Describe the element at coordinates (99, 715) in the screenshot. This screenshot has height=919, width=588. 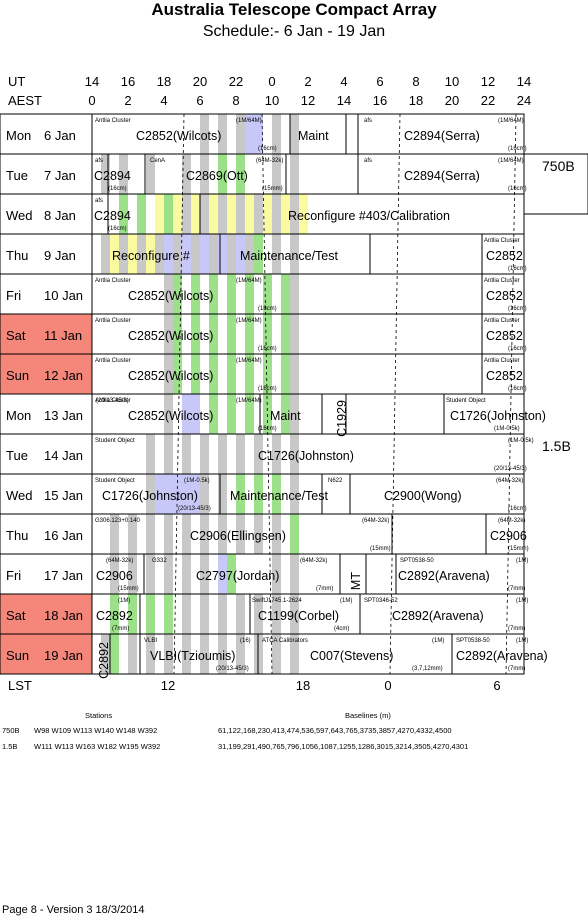
I see `stations-label: Stations` at that location.